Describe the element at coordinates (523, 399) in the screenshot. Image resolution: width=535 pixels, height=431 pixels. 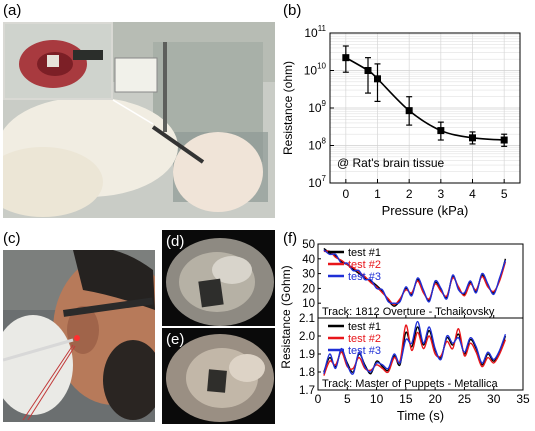
I see `chart-f-xtick-label: 35` at that location.